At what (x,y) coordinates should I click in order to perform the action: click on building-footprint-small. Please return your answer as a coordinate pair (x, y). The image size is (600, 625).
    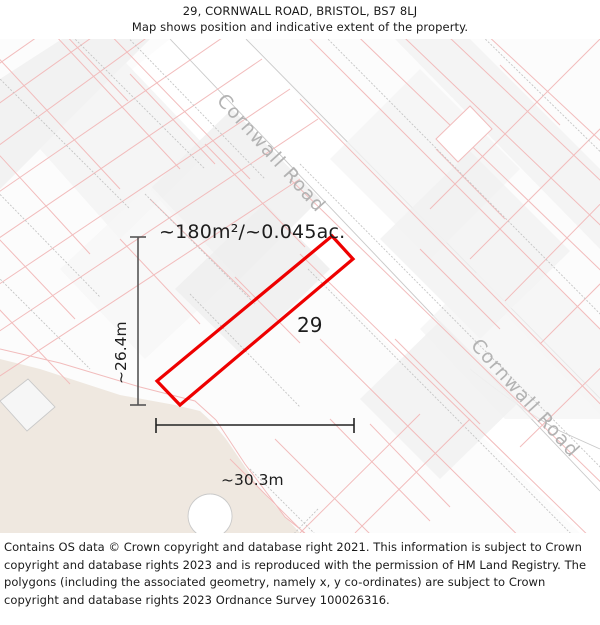
    Looking at the image, I should click on (464, 134).